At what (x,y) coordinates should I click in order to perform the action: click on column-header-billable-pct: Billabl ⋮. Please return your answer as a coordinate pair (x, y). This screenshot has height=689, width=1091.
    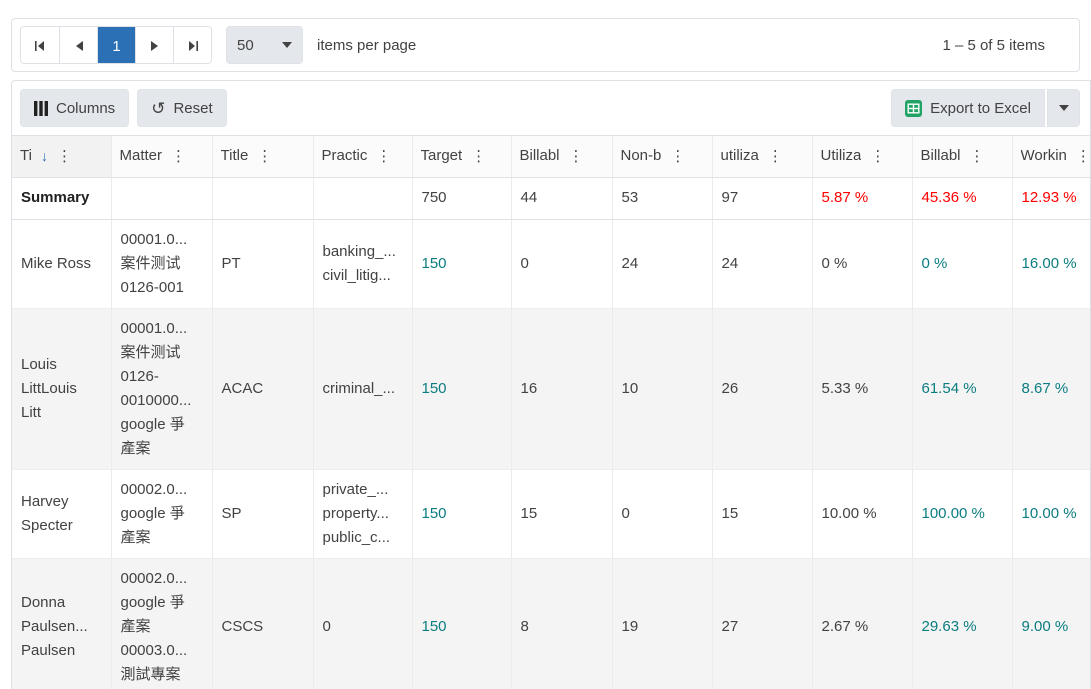
    Looking at the image, I should click on (961, 157).